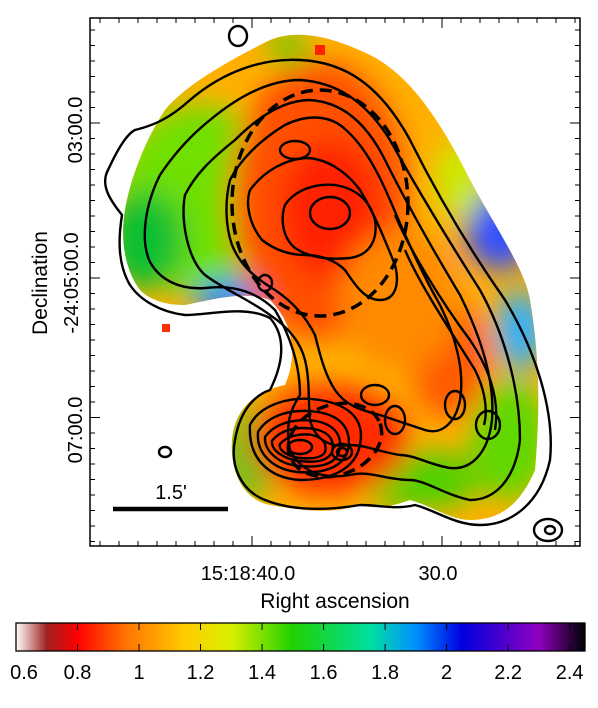 This screenshot has width=598, height=708. What do you see at coordinates (570, 673) in the screenshot?
I see `colorbar-tick-label: 2.4` at bounding box center [570, 673].